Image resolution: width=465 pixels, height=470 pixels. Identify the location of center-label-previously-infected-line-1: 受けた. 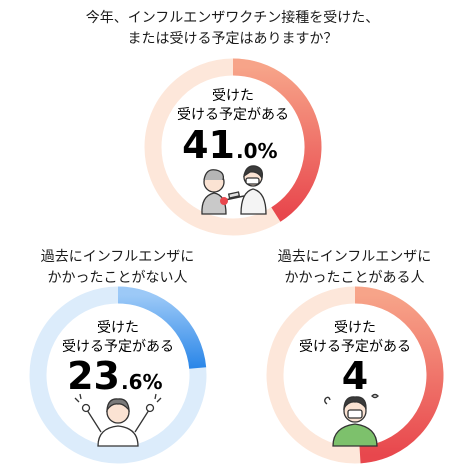
(355, 328).